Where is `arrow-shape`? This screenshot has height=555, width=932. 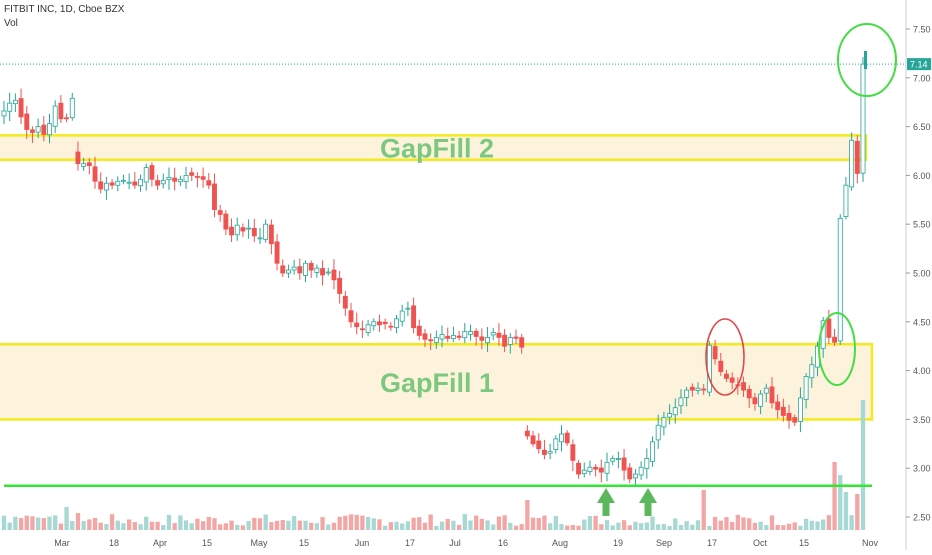 arrow-shape is located at coordinates (648, 502).